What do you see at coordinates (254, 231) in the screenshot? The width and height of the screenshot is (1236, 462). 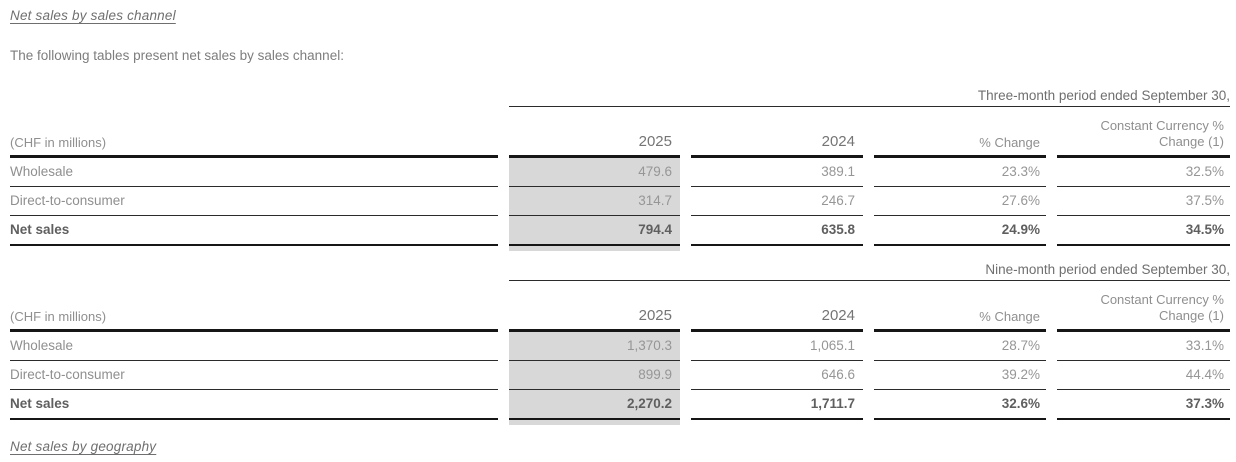 I see `row-label: Net sales` at bounding box center [254, 231].